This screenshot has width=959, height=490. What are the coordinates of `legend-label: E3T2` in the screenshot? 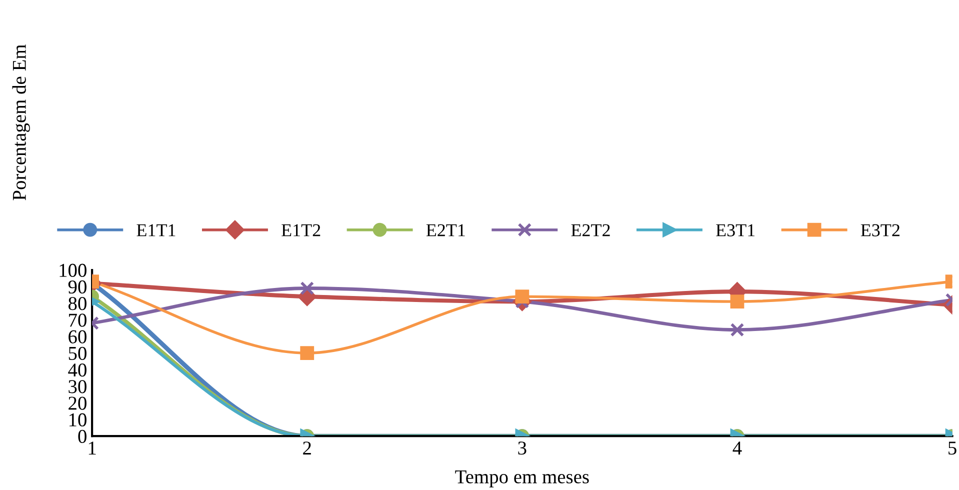 It's located at (880, 230).